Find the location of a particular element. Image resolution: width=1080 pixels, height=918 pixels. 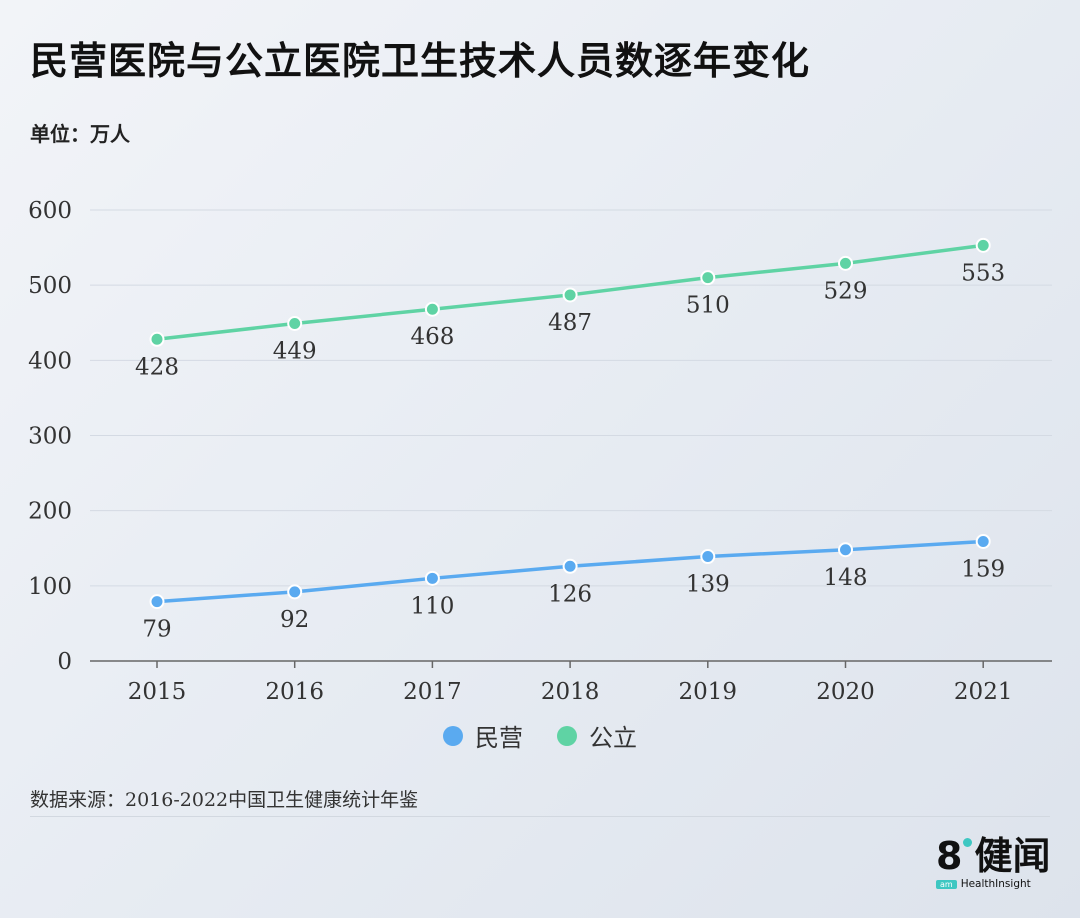

data-label: 92 is located at coordinates (294, 620).